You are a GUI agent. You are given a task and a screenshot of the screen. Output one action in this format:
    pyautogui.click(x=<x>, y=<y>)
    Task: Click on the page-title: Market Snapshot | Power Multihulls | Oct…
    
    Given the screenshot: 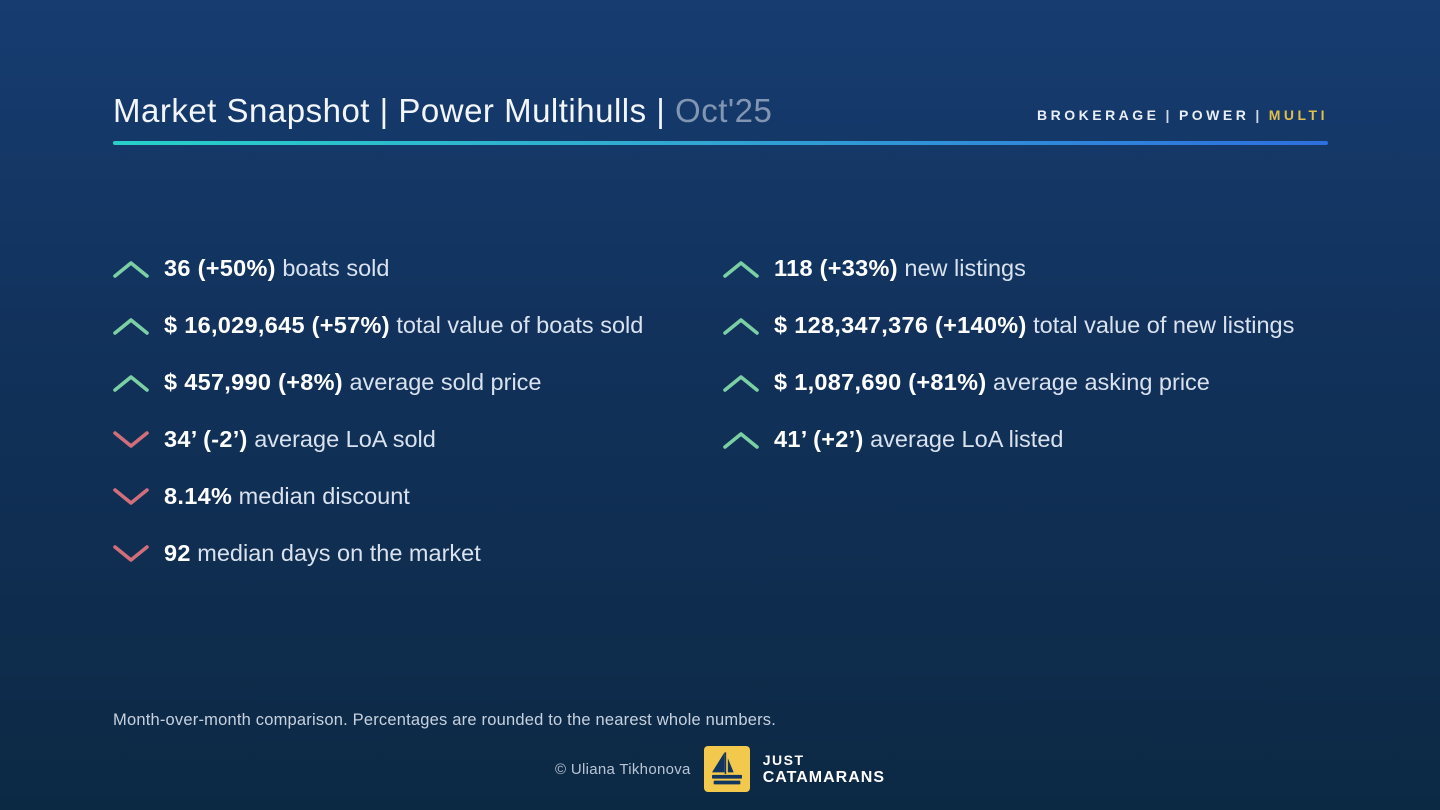 What is the action you would take?
    pyautogui.click(x=442, y=111)
    